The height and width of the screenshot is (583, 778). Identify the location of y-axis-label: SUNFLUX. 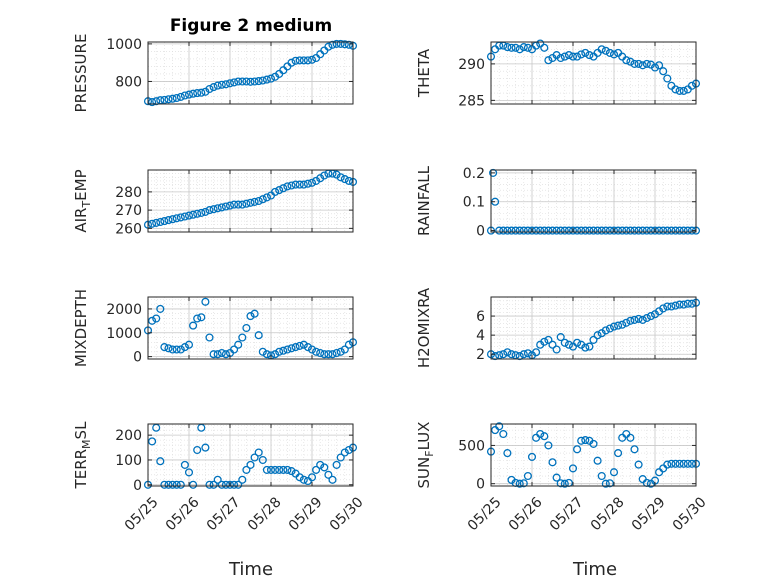
(425, 455).